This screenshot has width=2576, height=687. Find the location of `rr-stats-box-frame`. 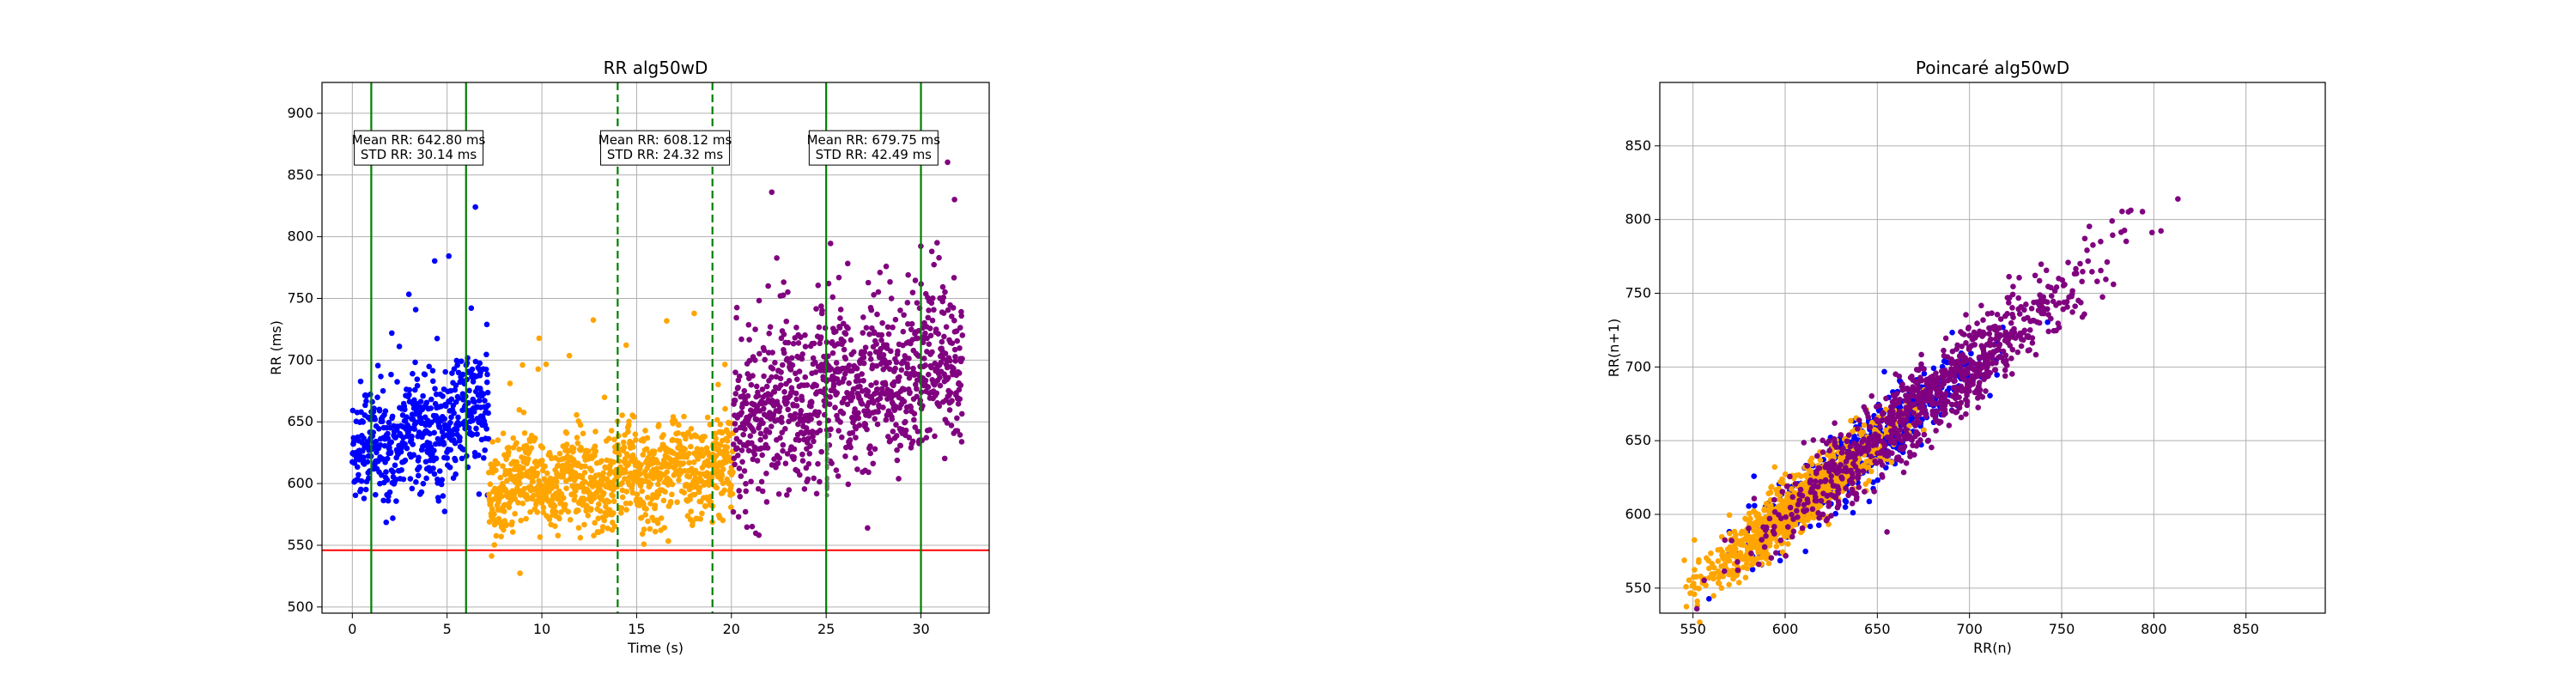

rr-stats-box-frame is located at coordinates (665, 148).